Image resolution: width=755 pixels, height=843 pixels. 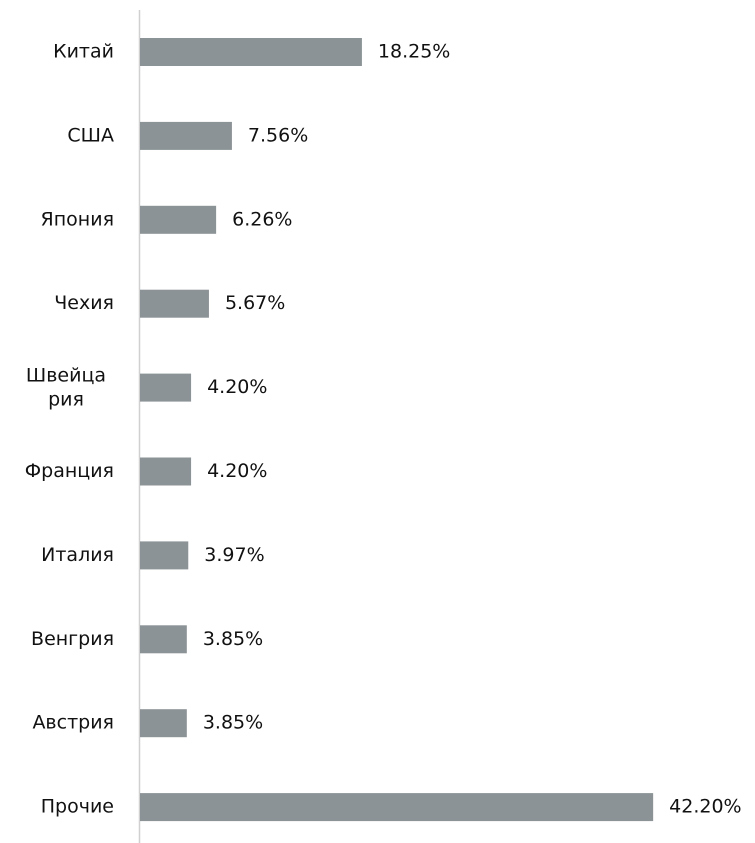 I want to click on category-label: Япония, so click(x=77, y=219).